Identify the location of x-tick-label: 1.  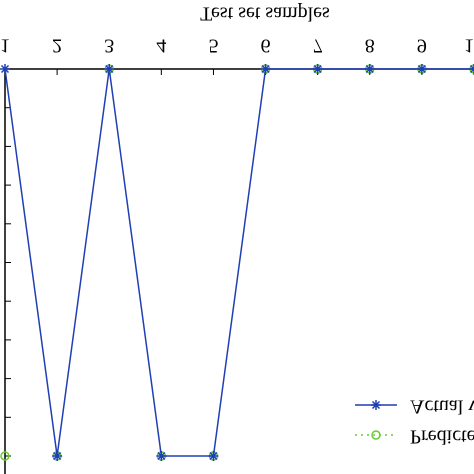
(5, 45).